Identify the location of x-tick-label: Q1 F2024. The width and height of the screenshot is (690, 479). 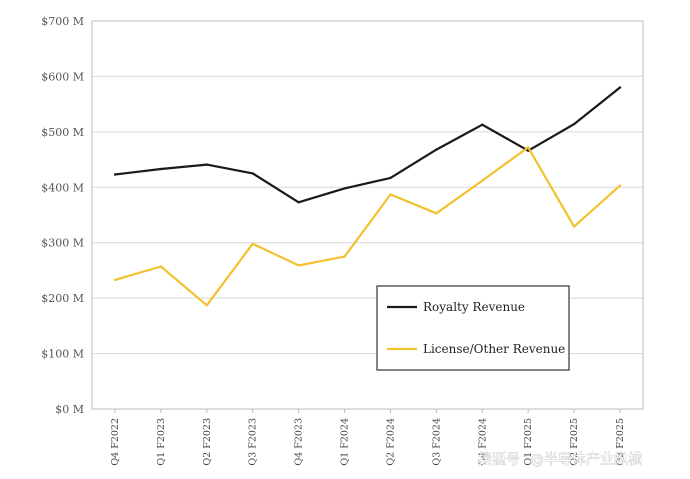
(345, 442).